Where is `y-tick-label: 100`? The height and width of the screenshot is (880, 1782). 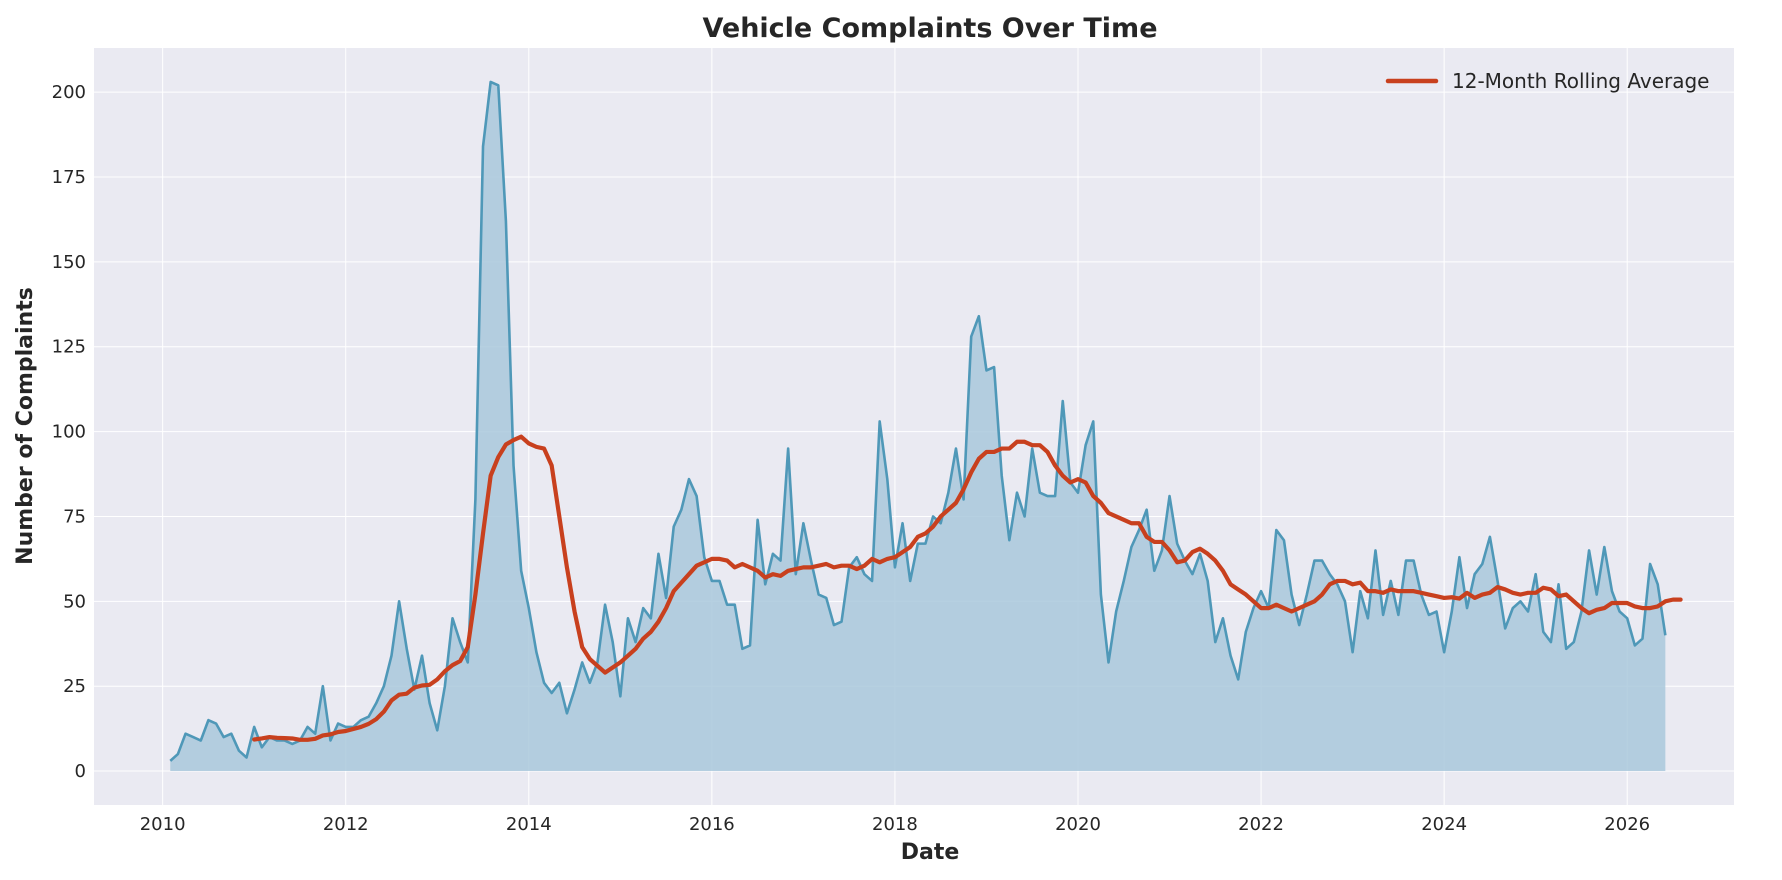
y-tick-label: 100 is located at coordinates (69, 432).